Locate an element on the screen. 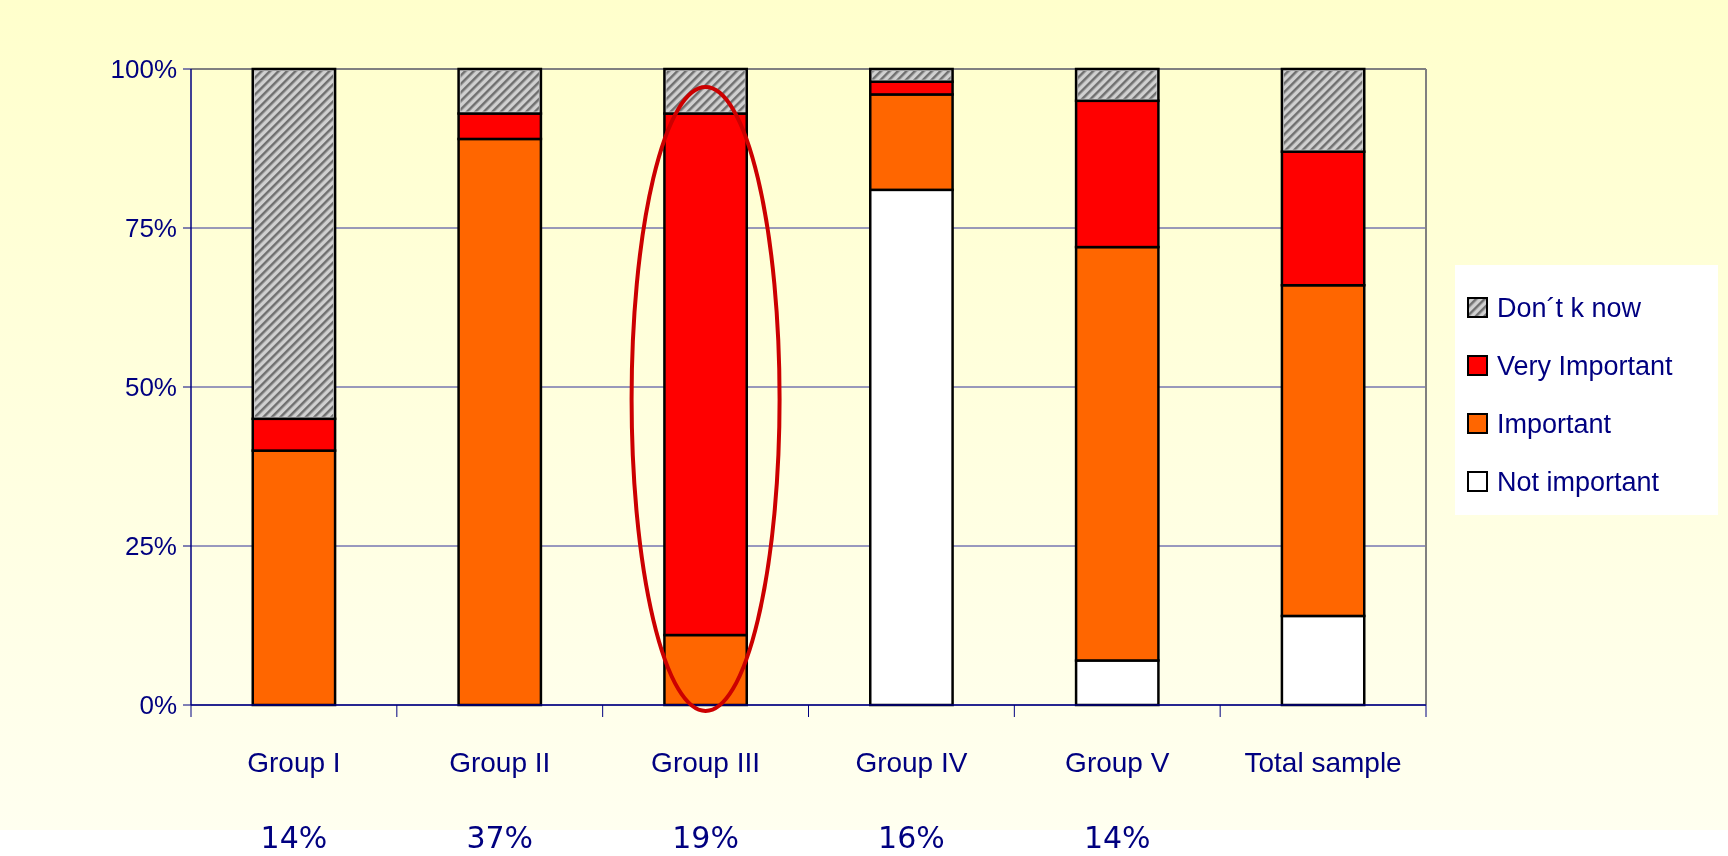 This screenshot has height=856, width=1728. text: 16% is located at coordinates (911, 837).